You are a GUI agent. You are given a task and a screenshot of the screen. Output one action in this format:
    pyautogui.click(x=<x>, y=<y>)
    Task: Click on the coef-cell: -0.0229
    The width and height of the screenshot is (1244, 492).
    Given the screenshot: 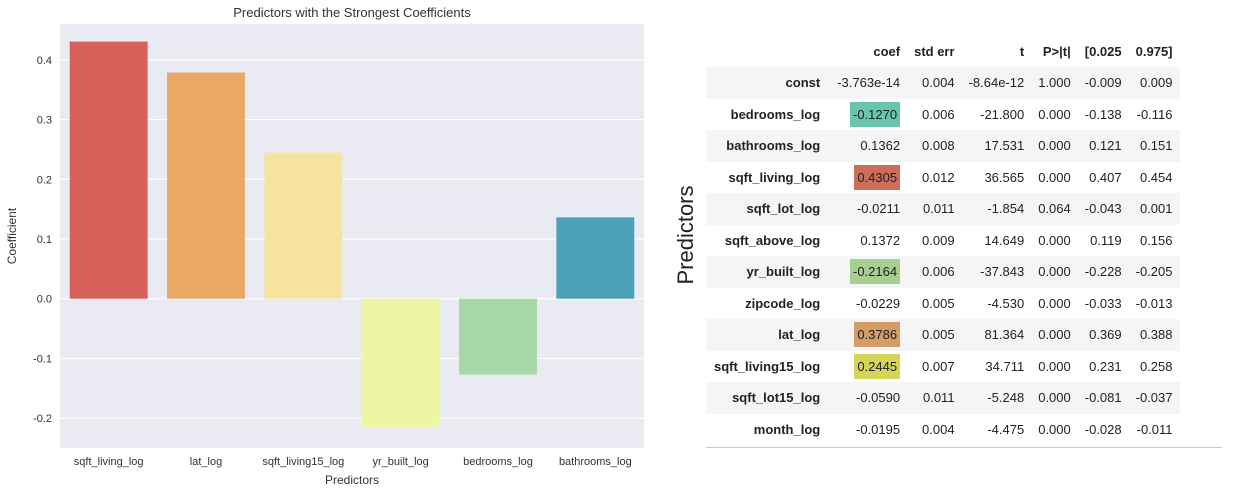 What is the action you would take?
    pyautogui.click(x=878, y=303)
    